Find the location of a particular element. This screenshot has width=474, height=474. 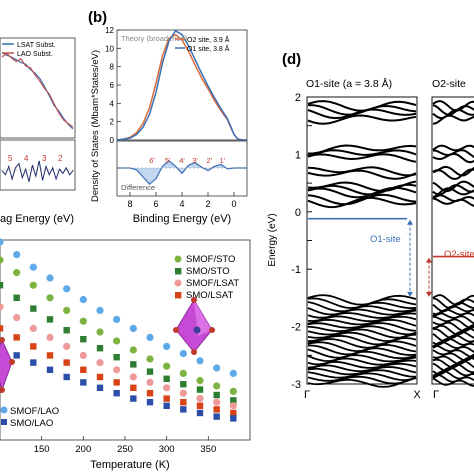

b-peak-3: 3' is located at coordinates (195, 160).